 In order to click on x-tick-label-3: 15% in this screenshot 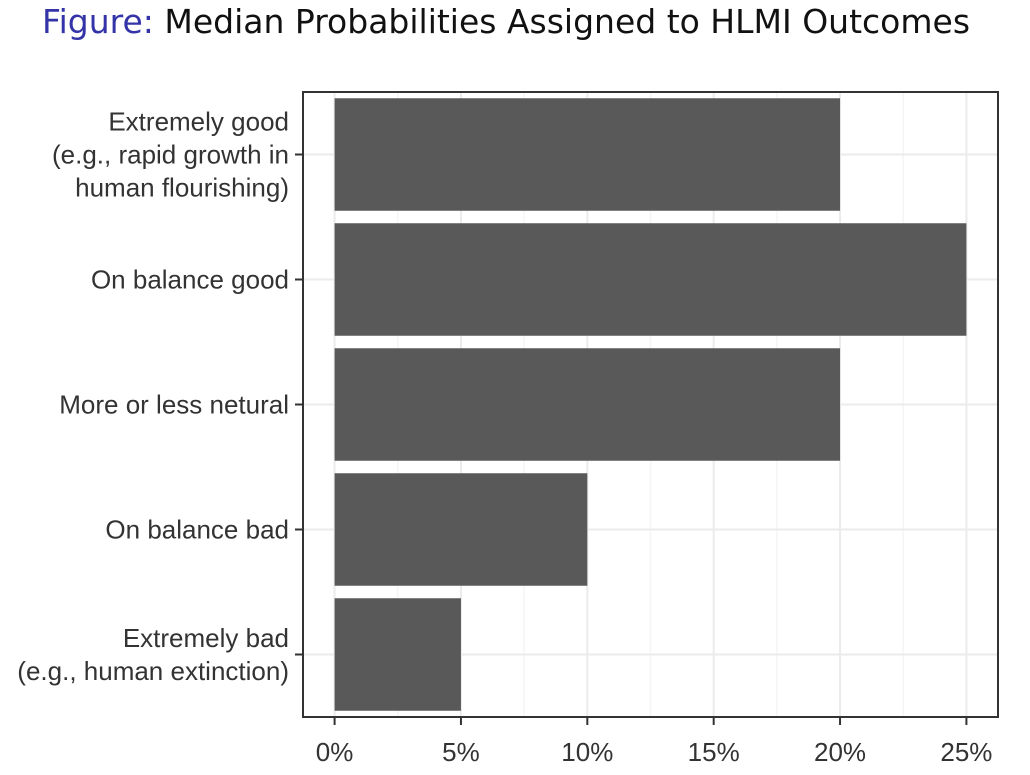, I will do `click(714, 752)`.